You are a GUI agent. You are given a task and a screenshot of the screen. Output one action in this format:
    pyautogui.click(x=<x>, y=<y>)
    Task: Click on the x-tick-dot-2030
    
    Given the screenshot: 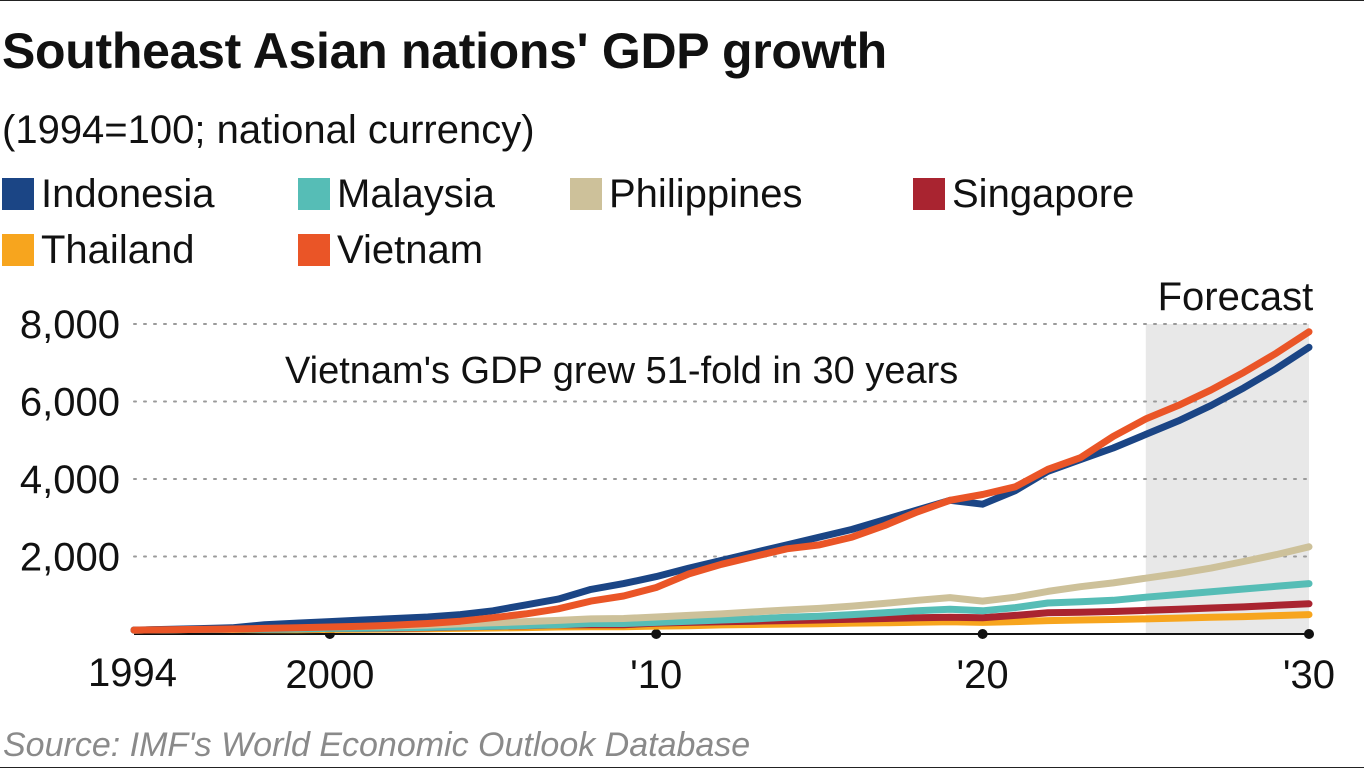 What is the action you would take?
    pyautogui.click(x=1309, y=634)
    